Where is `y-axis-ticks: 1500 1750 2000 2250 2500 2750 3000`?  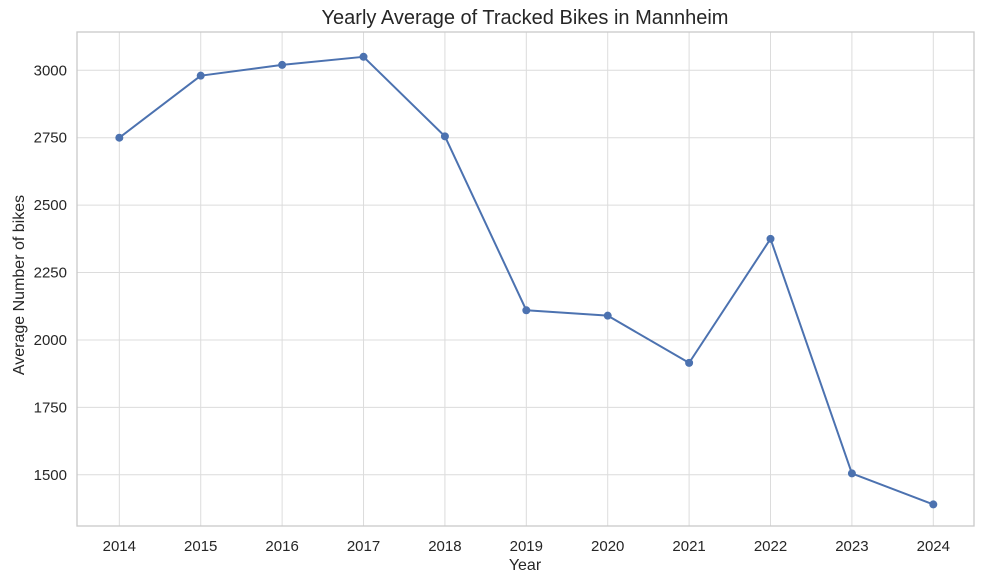
y-axis-ticks: 1500 1750 2000 2250 2500 2750 3000 is located at coordinates (50, 272).